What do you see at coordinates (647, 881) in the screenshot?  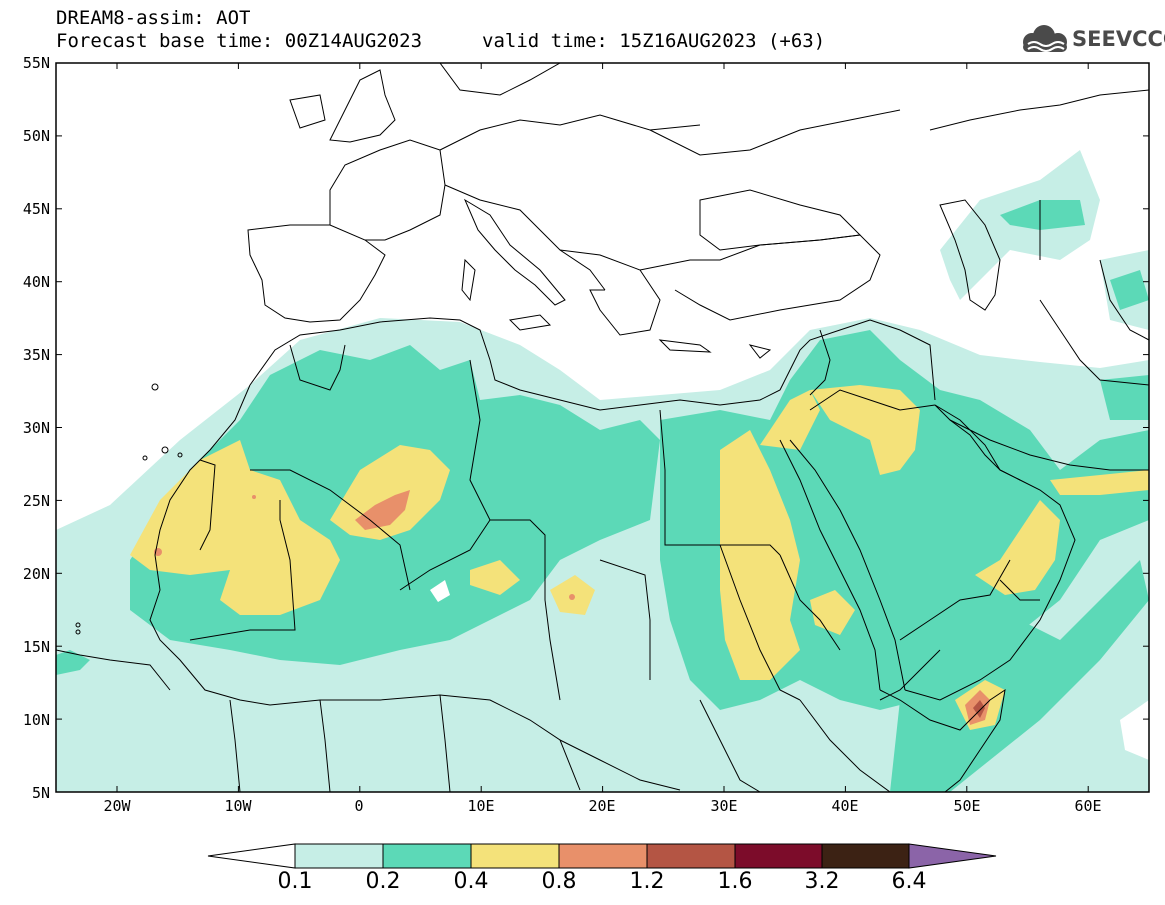 I see `colorbar-label: 1.2` at bounding box center [647, 881].